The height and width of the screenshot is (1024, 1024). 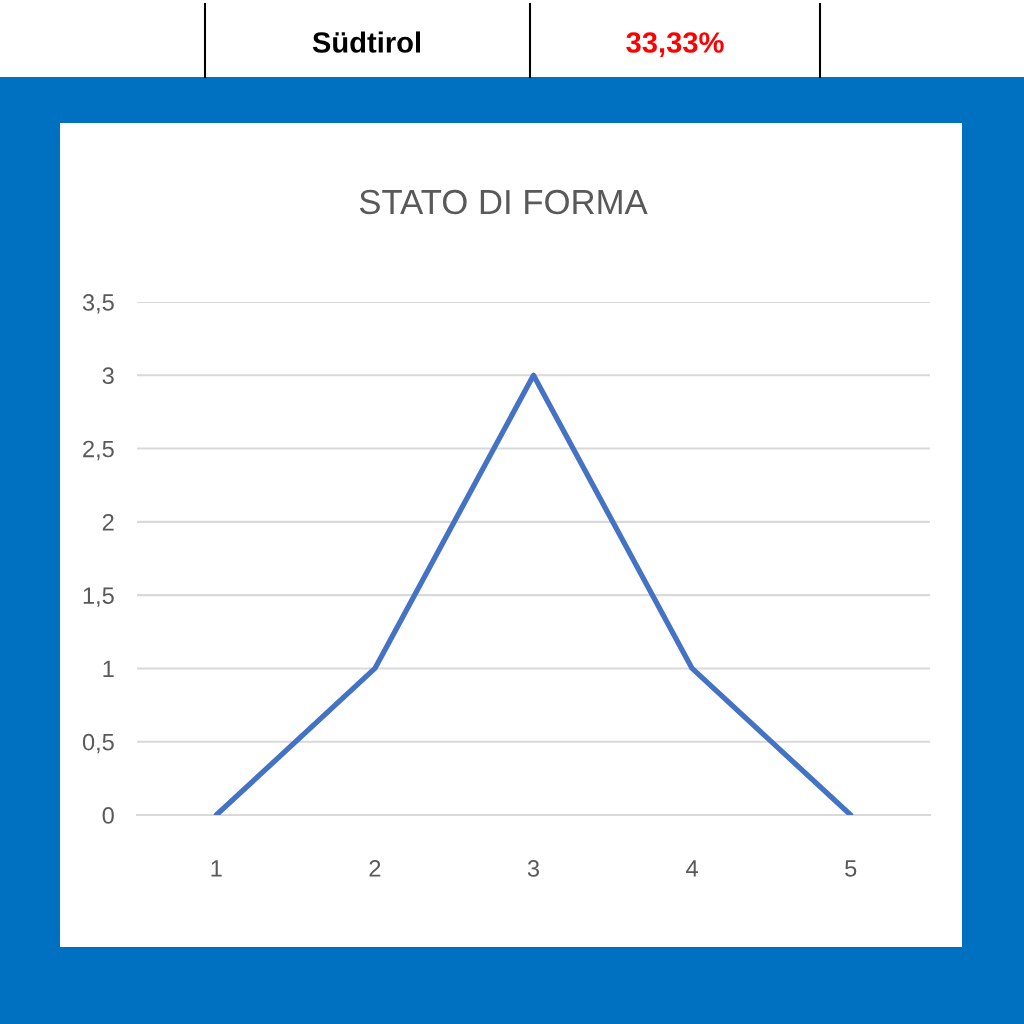 What do you see at coordinates (216, 868) in the screenshot?
I see `x-tick-label: 1` at bounding box center [216, 868].